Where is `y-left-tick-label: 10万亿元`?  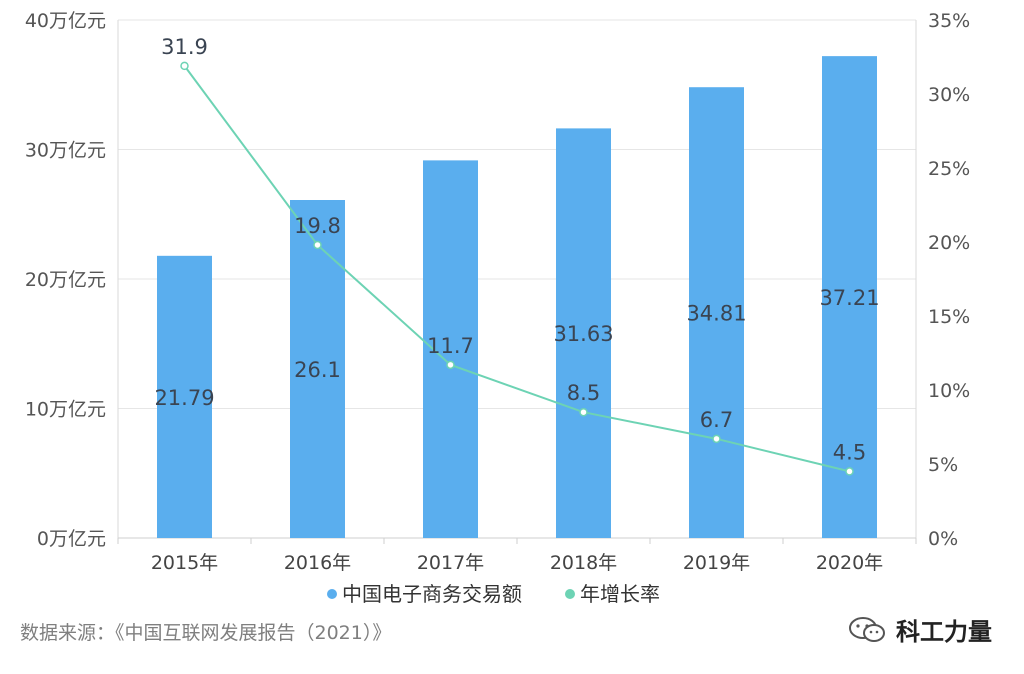
y-left-tick-label: 10万亿元 is located at coordinates (65, 410).